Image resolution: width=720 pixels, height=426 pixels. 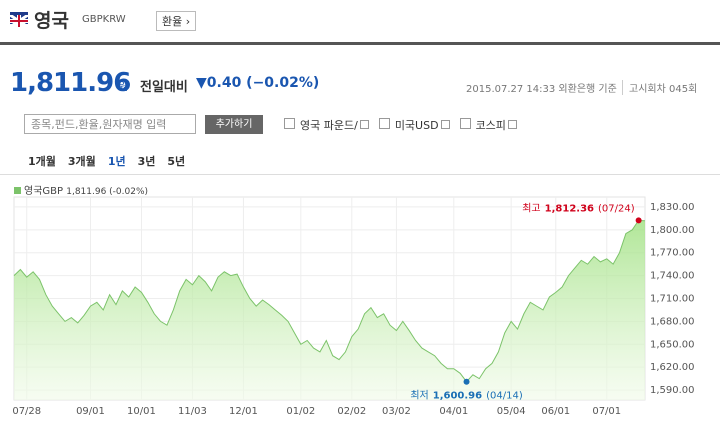 I want to click on tab-divider, so click(x=360, y=174).